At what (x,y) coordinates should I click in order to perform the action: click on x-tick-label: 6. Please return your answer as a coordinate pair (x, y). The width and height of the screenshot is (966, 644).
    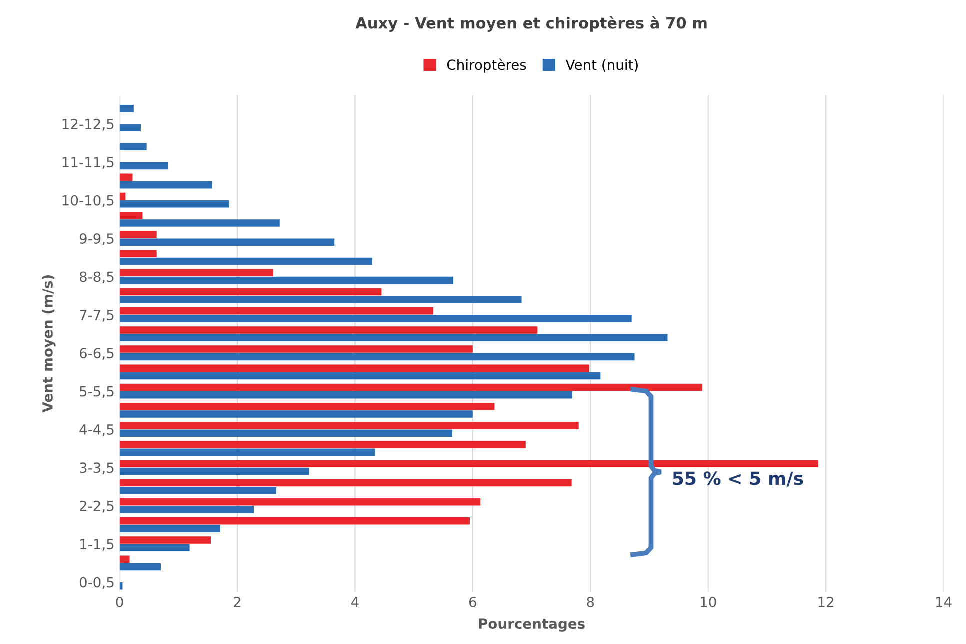
    Looking at the image, I should click on (472, 602).